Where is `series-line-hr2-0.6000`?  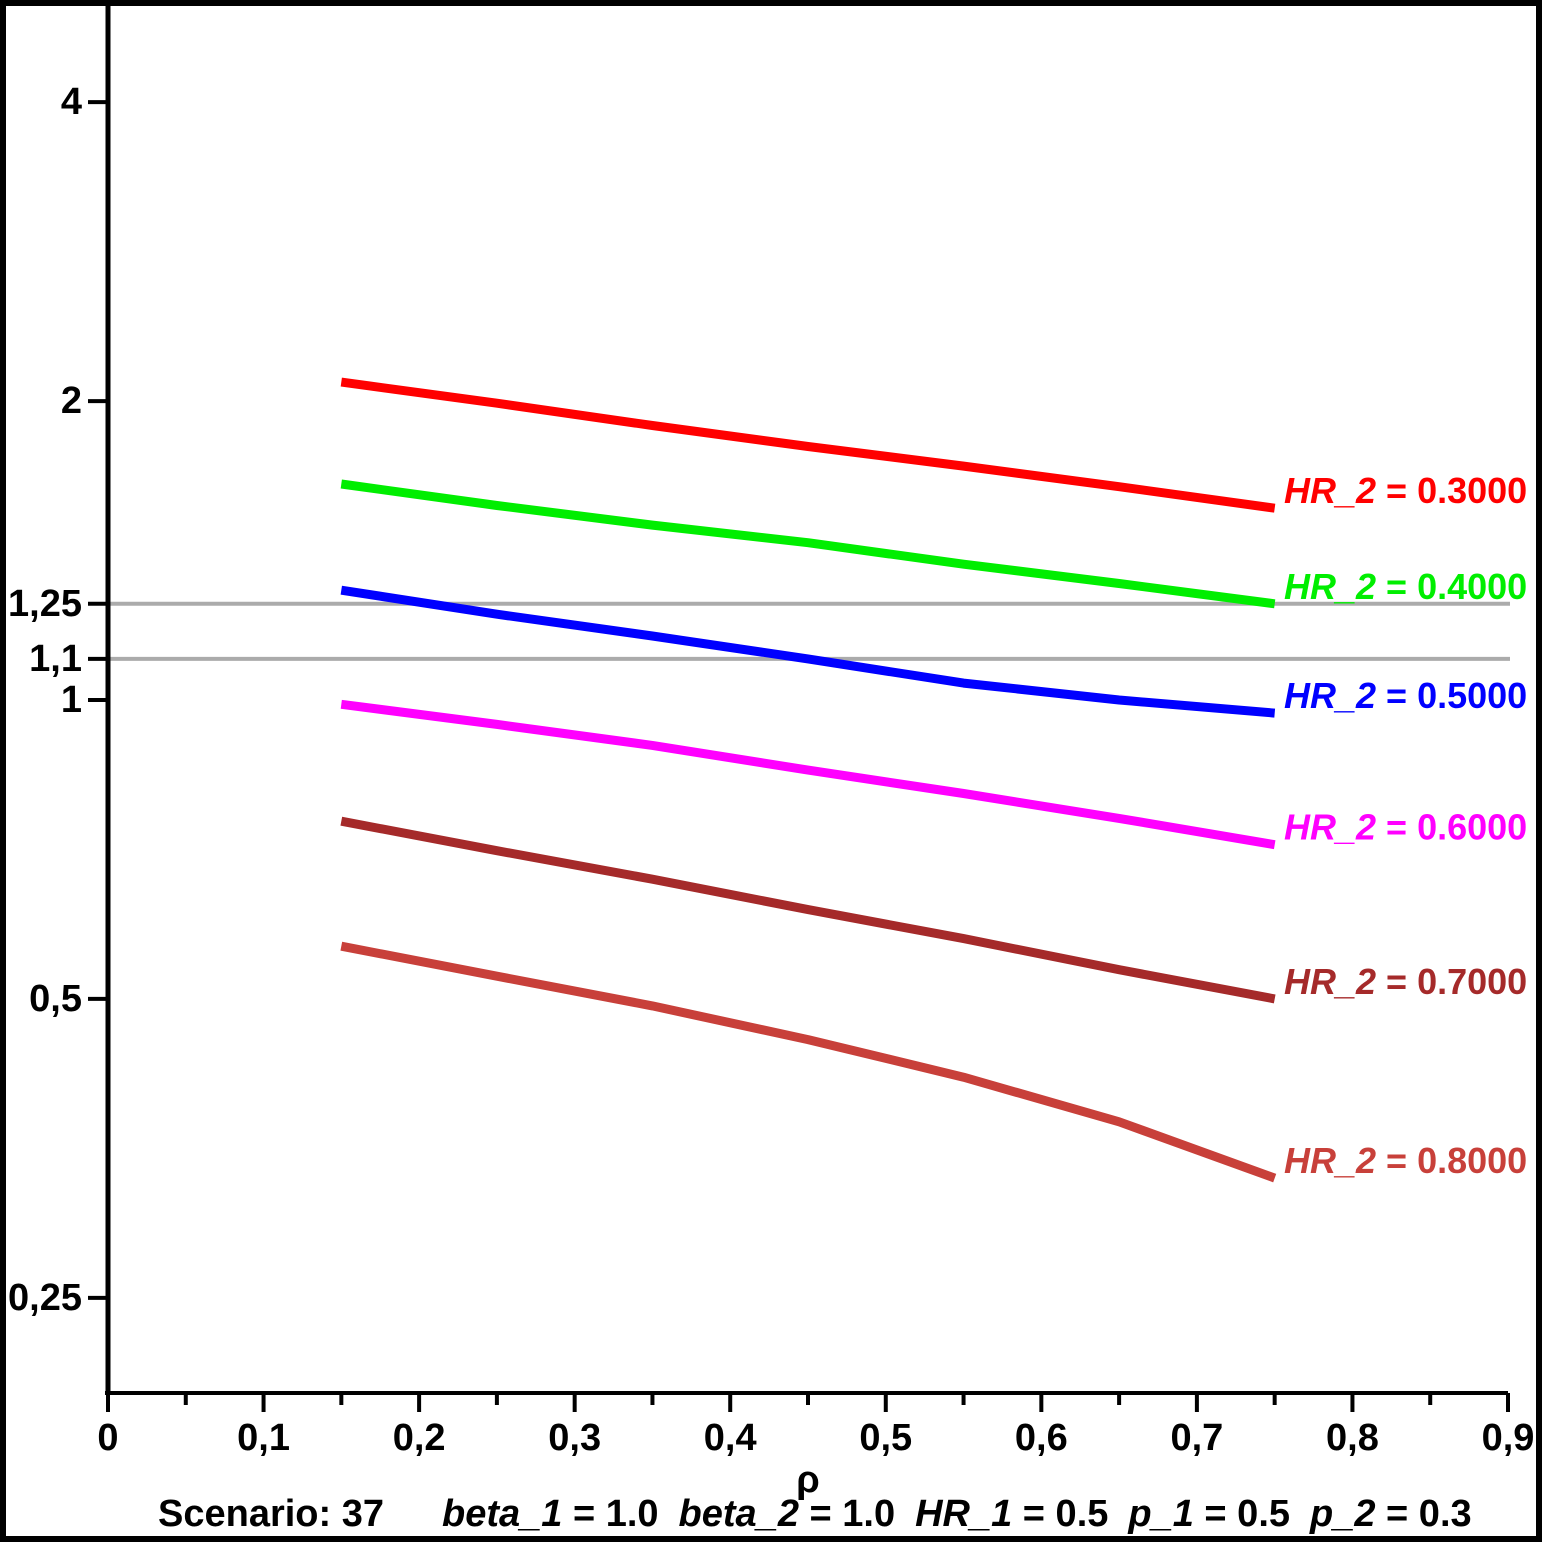 series-line-hr2-0.6000 is located at coordinates (808, 774).